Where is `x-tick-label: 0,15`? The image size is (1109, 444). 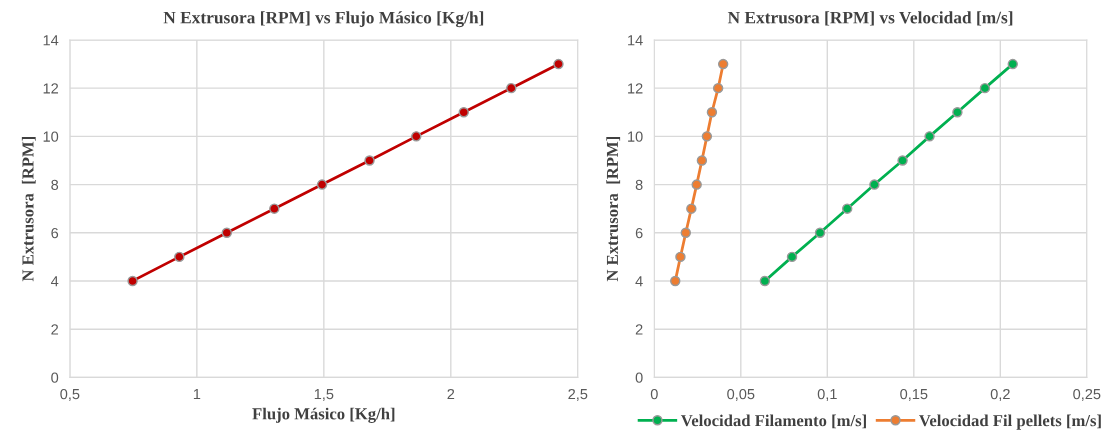
x-tick-label: 0,15 is located at coordinates (914, 394).